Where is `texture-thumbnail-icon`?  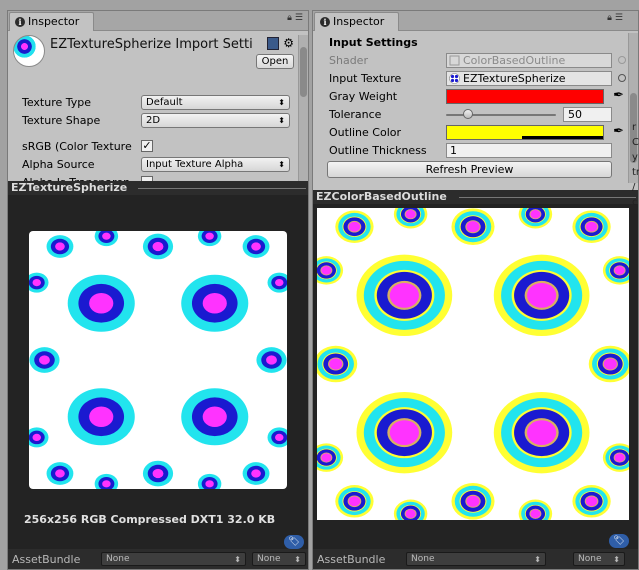 texture-thumbnail-icon is located at coordinates (29, 51).